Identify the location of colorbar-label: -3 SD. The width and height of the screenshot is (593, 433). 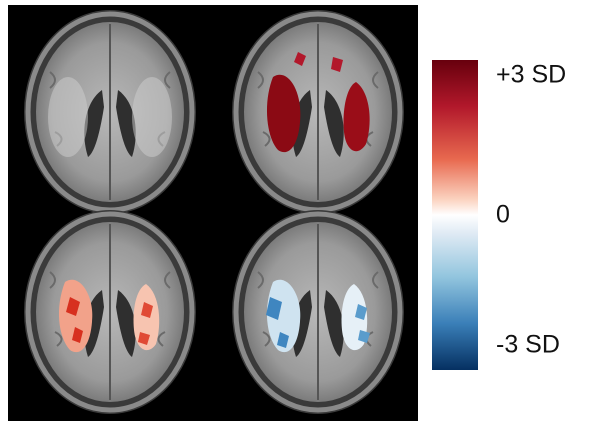
(528, 345).